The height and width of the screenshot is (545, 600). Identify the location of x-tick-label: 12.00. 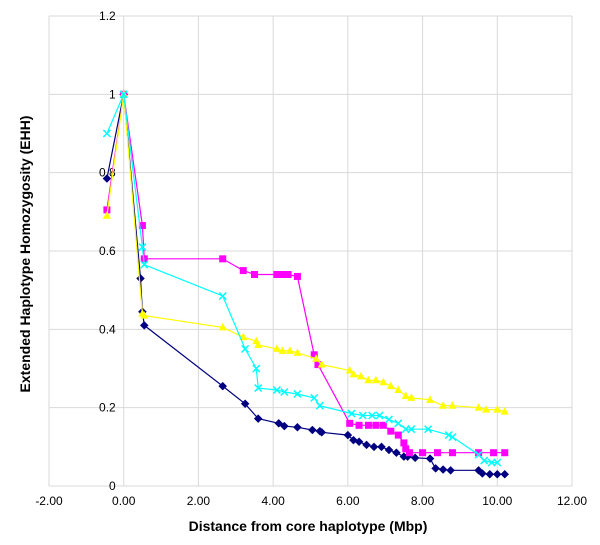
(572, 501).